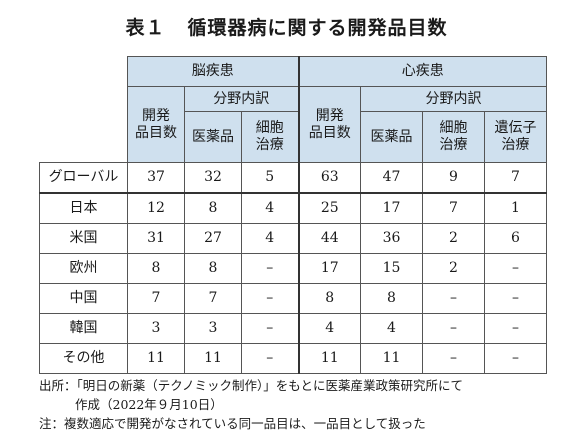 Image resolution: width=573 pixels, height=446 pixels. I want to click on table-row: その他 11 11 – 11 11 – –, so click(293, 358).